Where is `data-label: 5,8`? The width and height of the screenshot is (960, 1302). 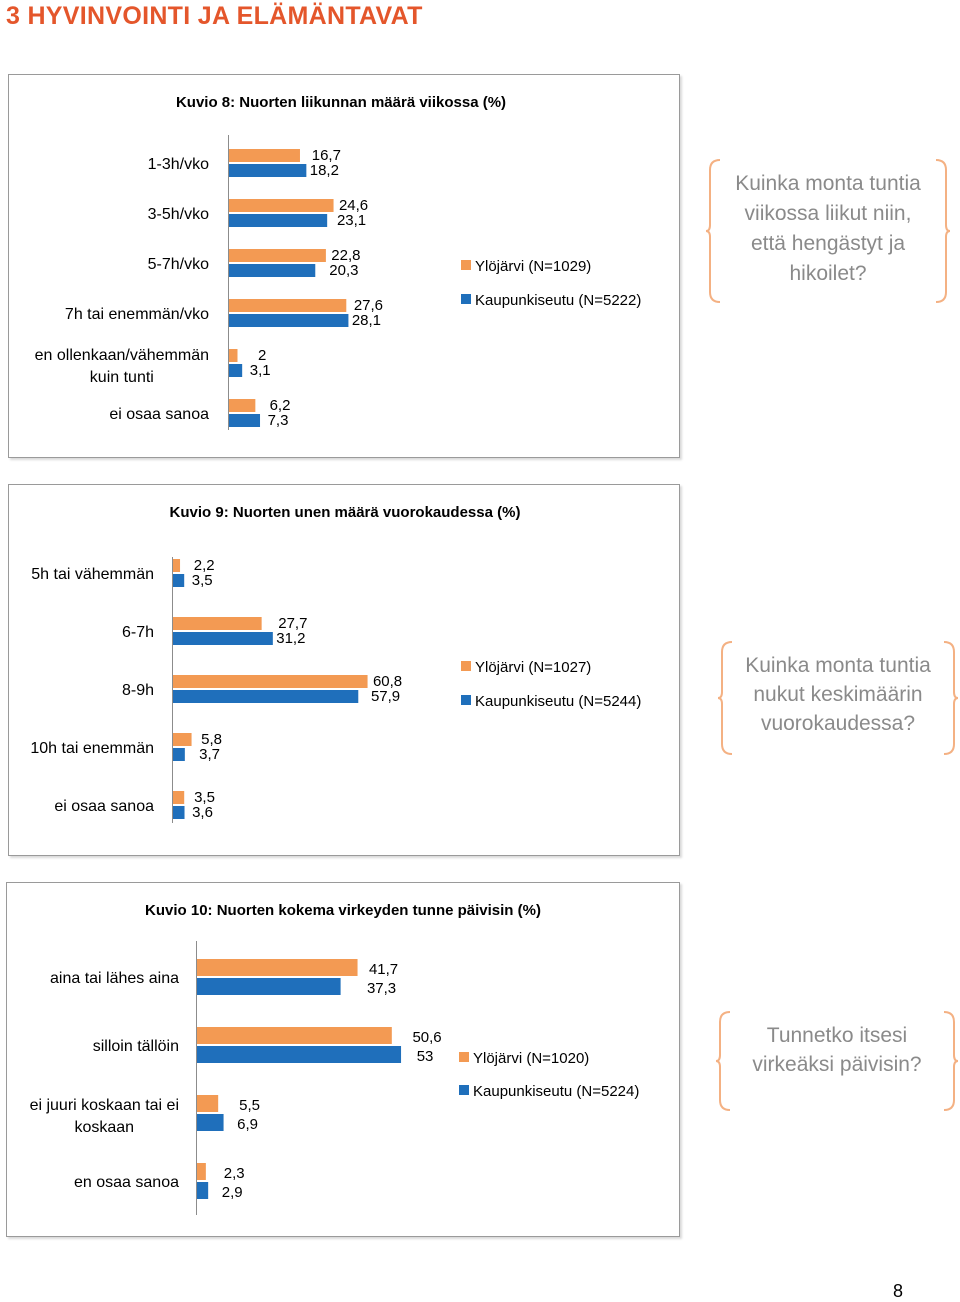
data-label: 5,8 is located at coordinates (211, 739).